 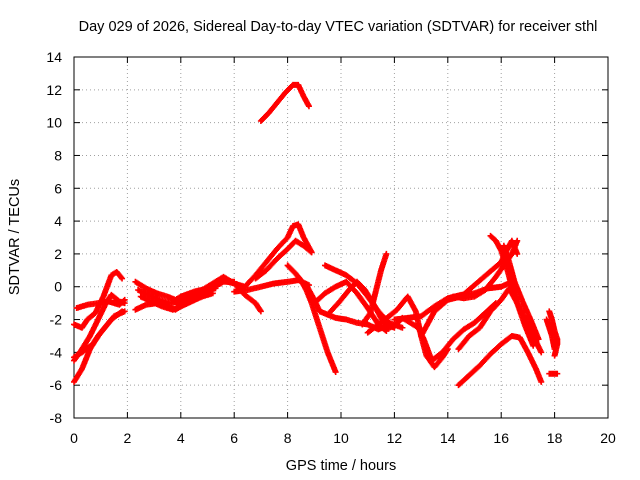 I want to click on x-tick-label: 0, so click(x=74, y=438).